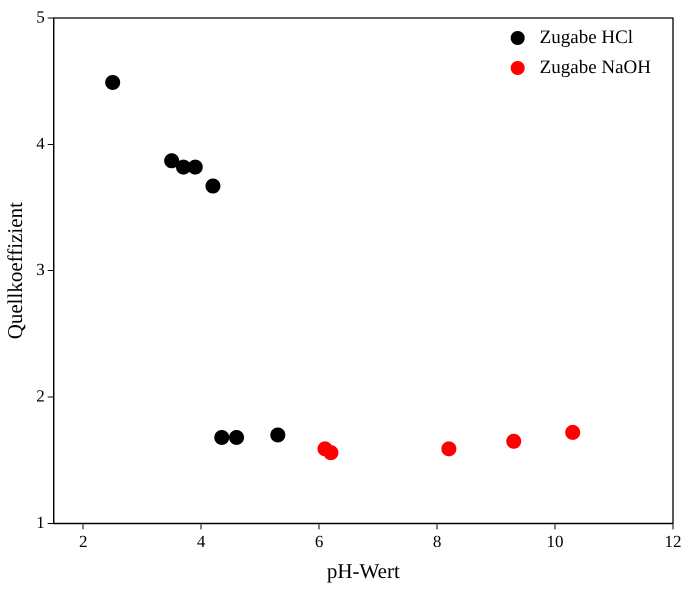  What do you see at coordinates (201, 542) in the screenshot?
I see `x-tick-label: 4` at bounding box center [201, 542].